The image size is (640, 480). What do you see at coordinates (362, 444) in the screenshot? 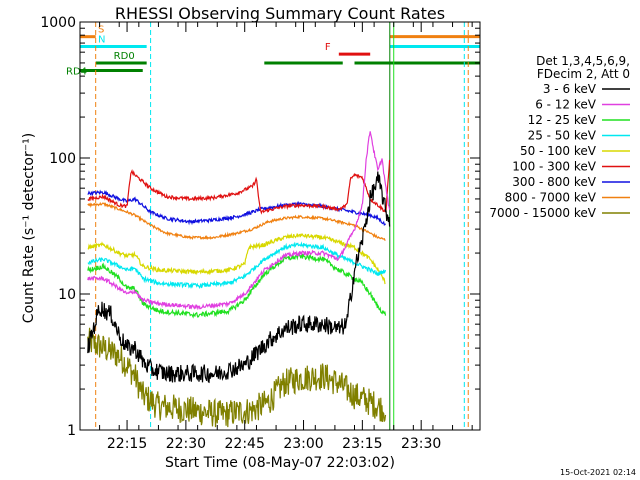
I see `x-tick-label: 23:15` at bounding box center [362, 444].